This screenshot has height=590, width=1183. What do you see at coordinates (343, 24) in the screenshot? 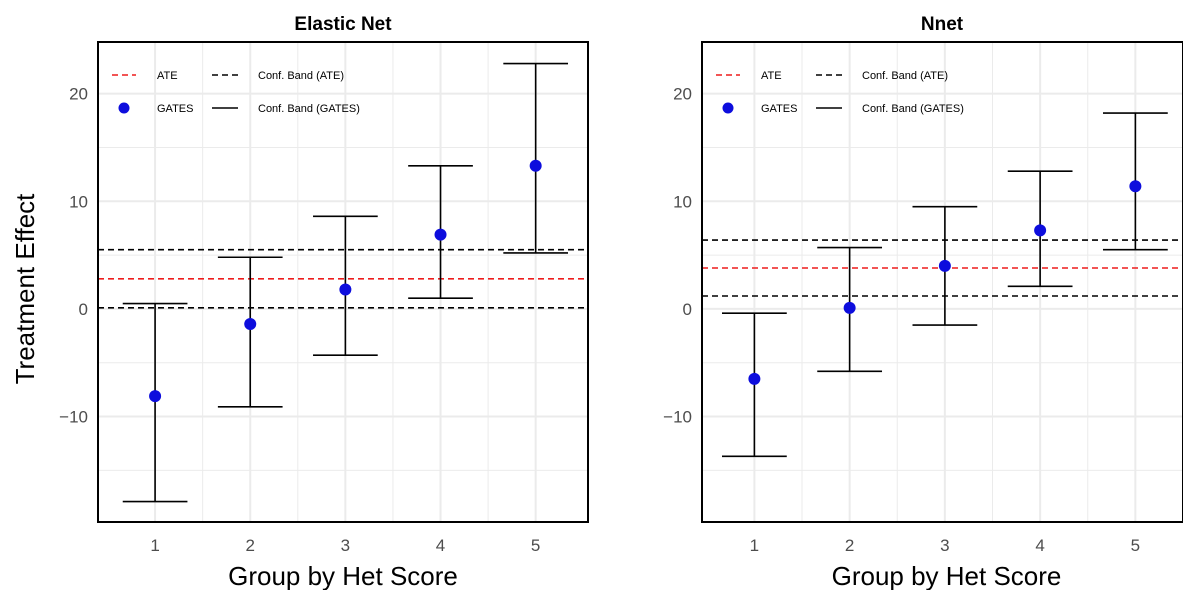
I see `panel-title: Elastic Net` at bounding box center [343, 24].